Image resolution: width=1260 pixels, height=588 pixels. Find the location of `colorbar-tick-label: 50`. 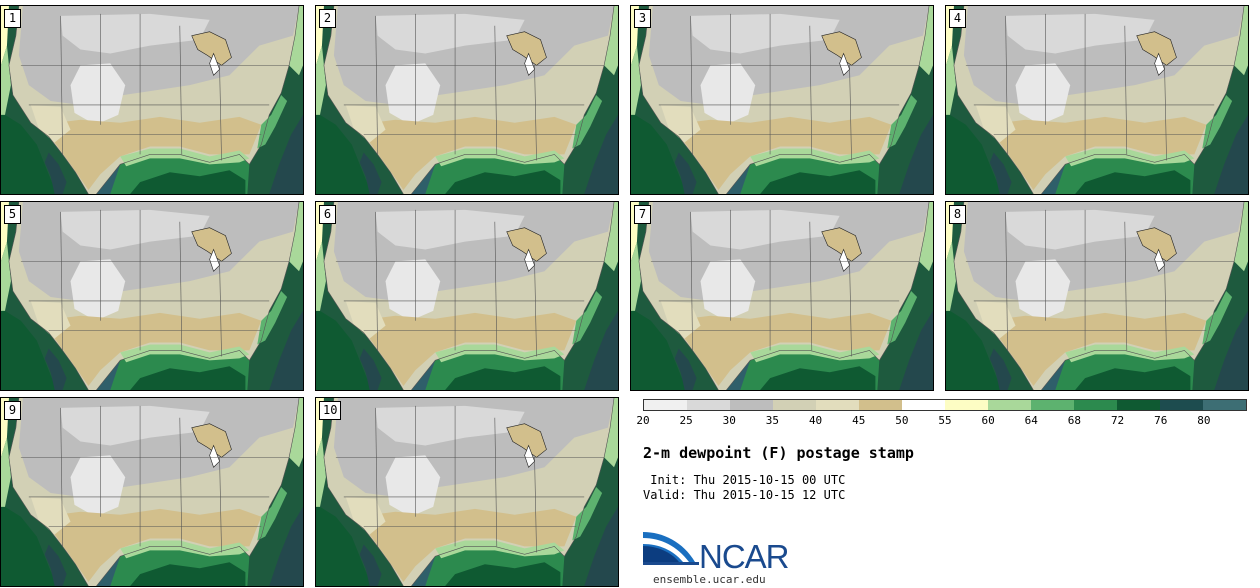

colorbar-tick-label: 50 is located at coordinates (902, 420).